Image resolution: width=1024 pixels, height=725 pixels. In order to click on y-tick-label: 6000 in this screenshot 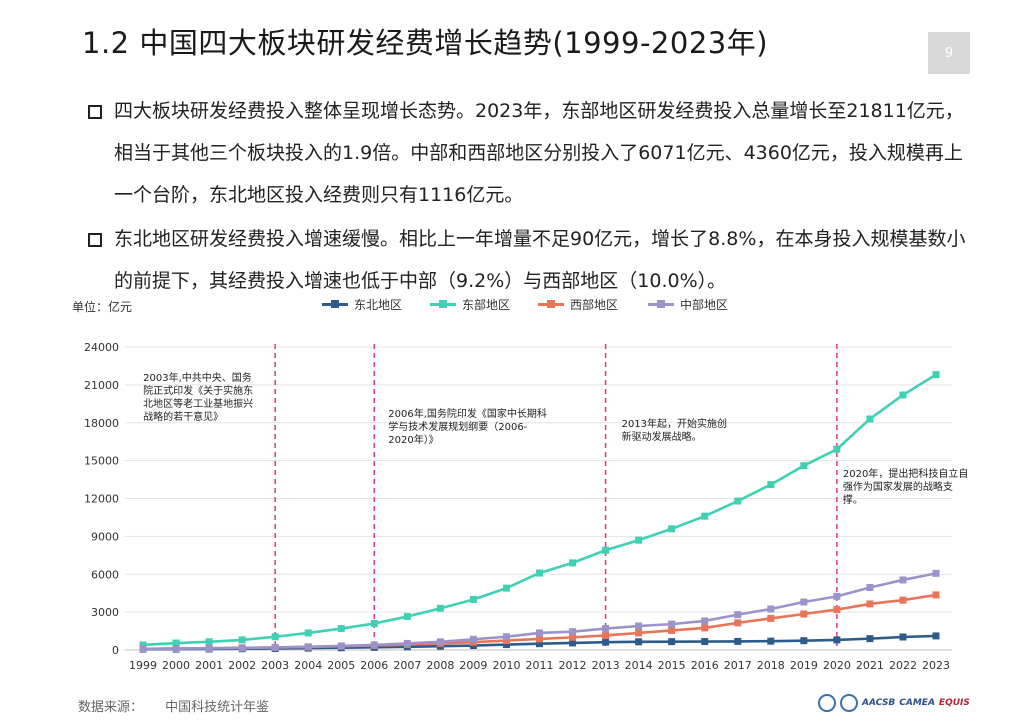, I will do `click(105, 574)`.